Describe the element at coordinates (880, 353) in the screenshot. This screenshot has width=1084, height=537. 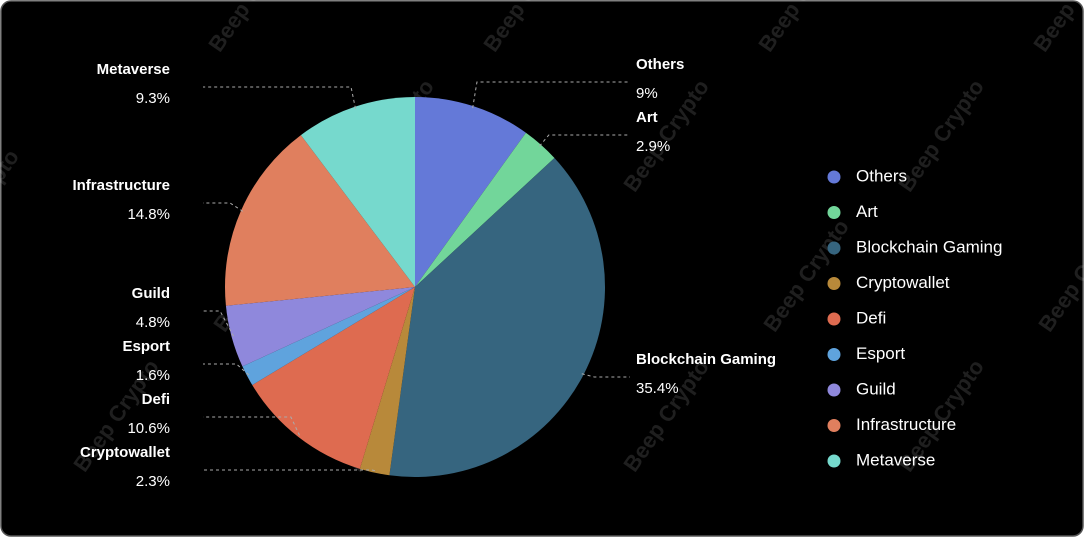
I see `legend-label: Esport` at that location.